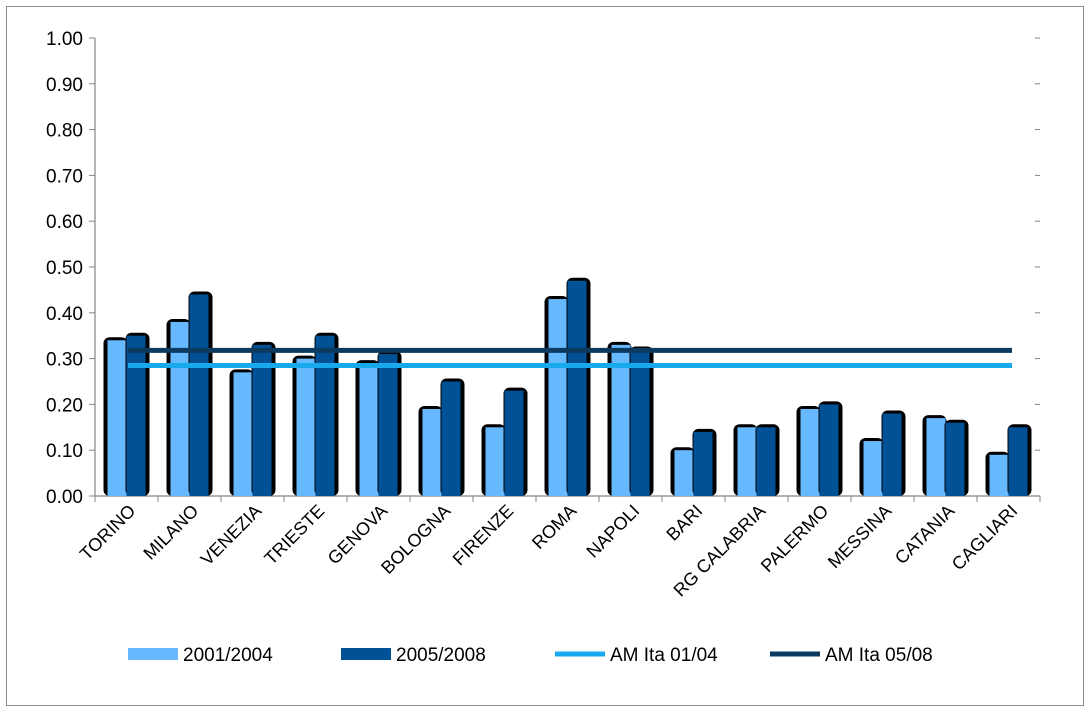  Describe the element at coordinates (441, 655) in the screenshot. I see `legend-label: 2005/2008` at that location.